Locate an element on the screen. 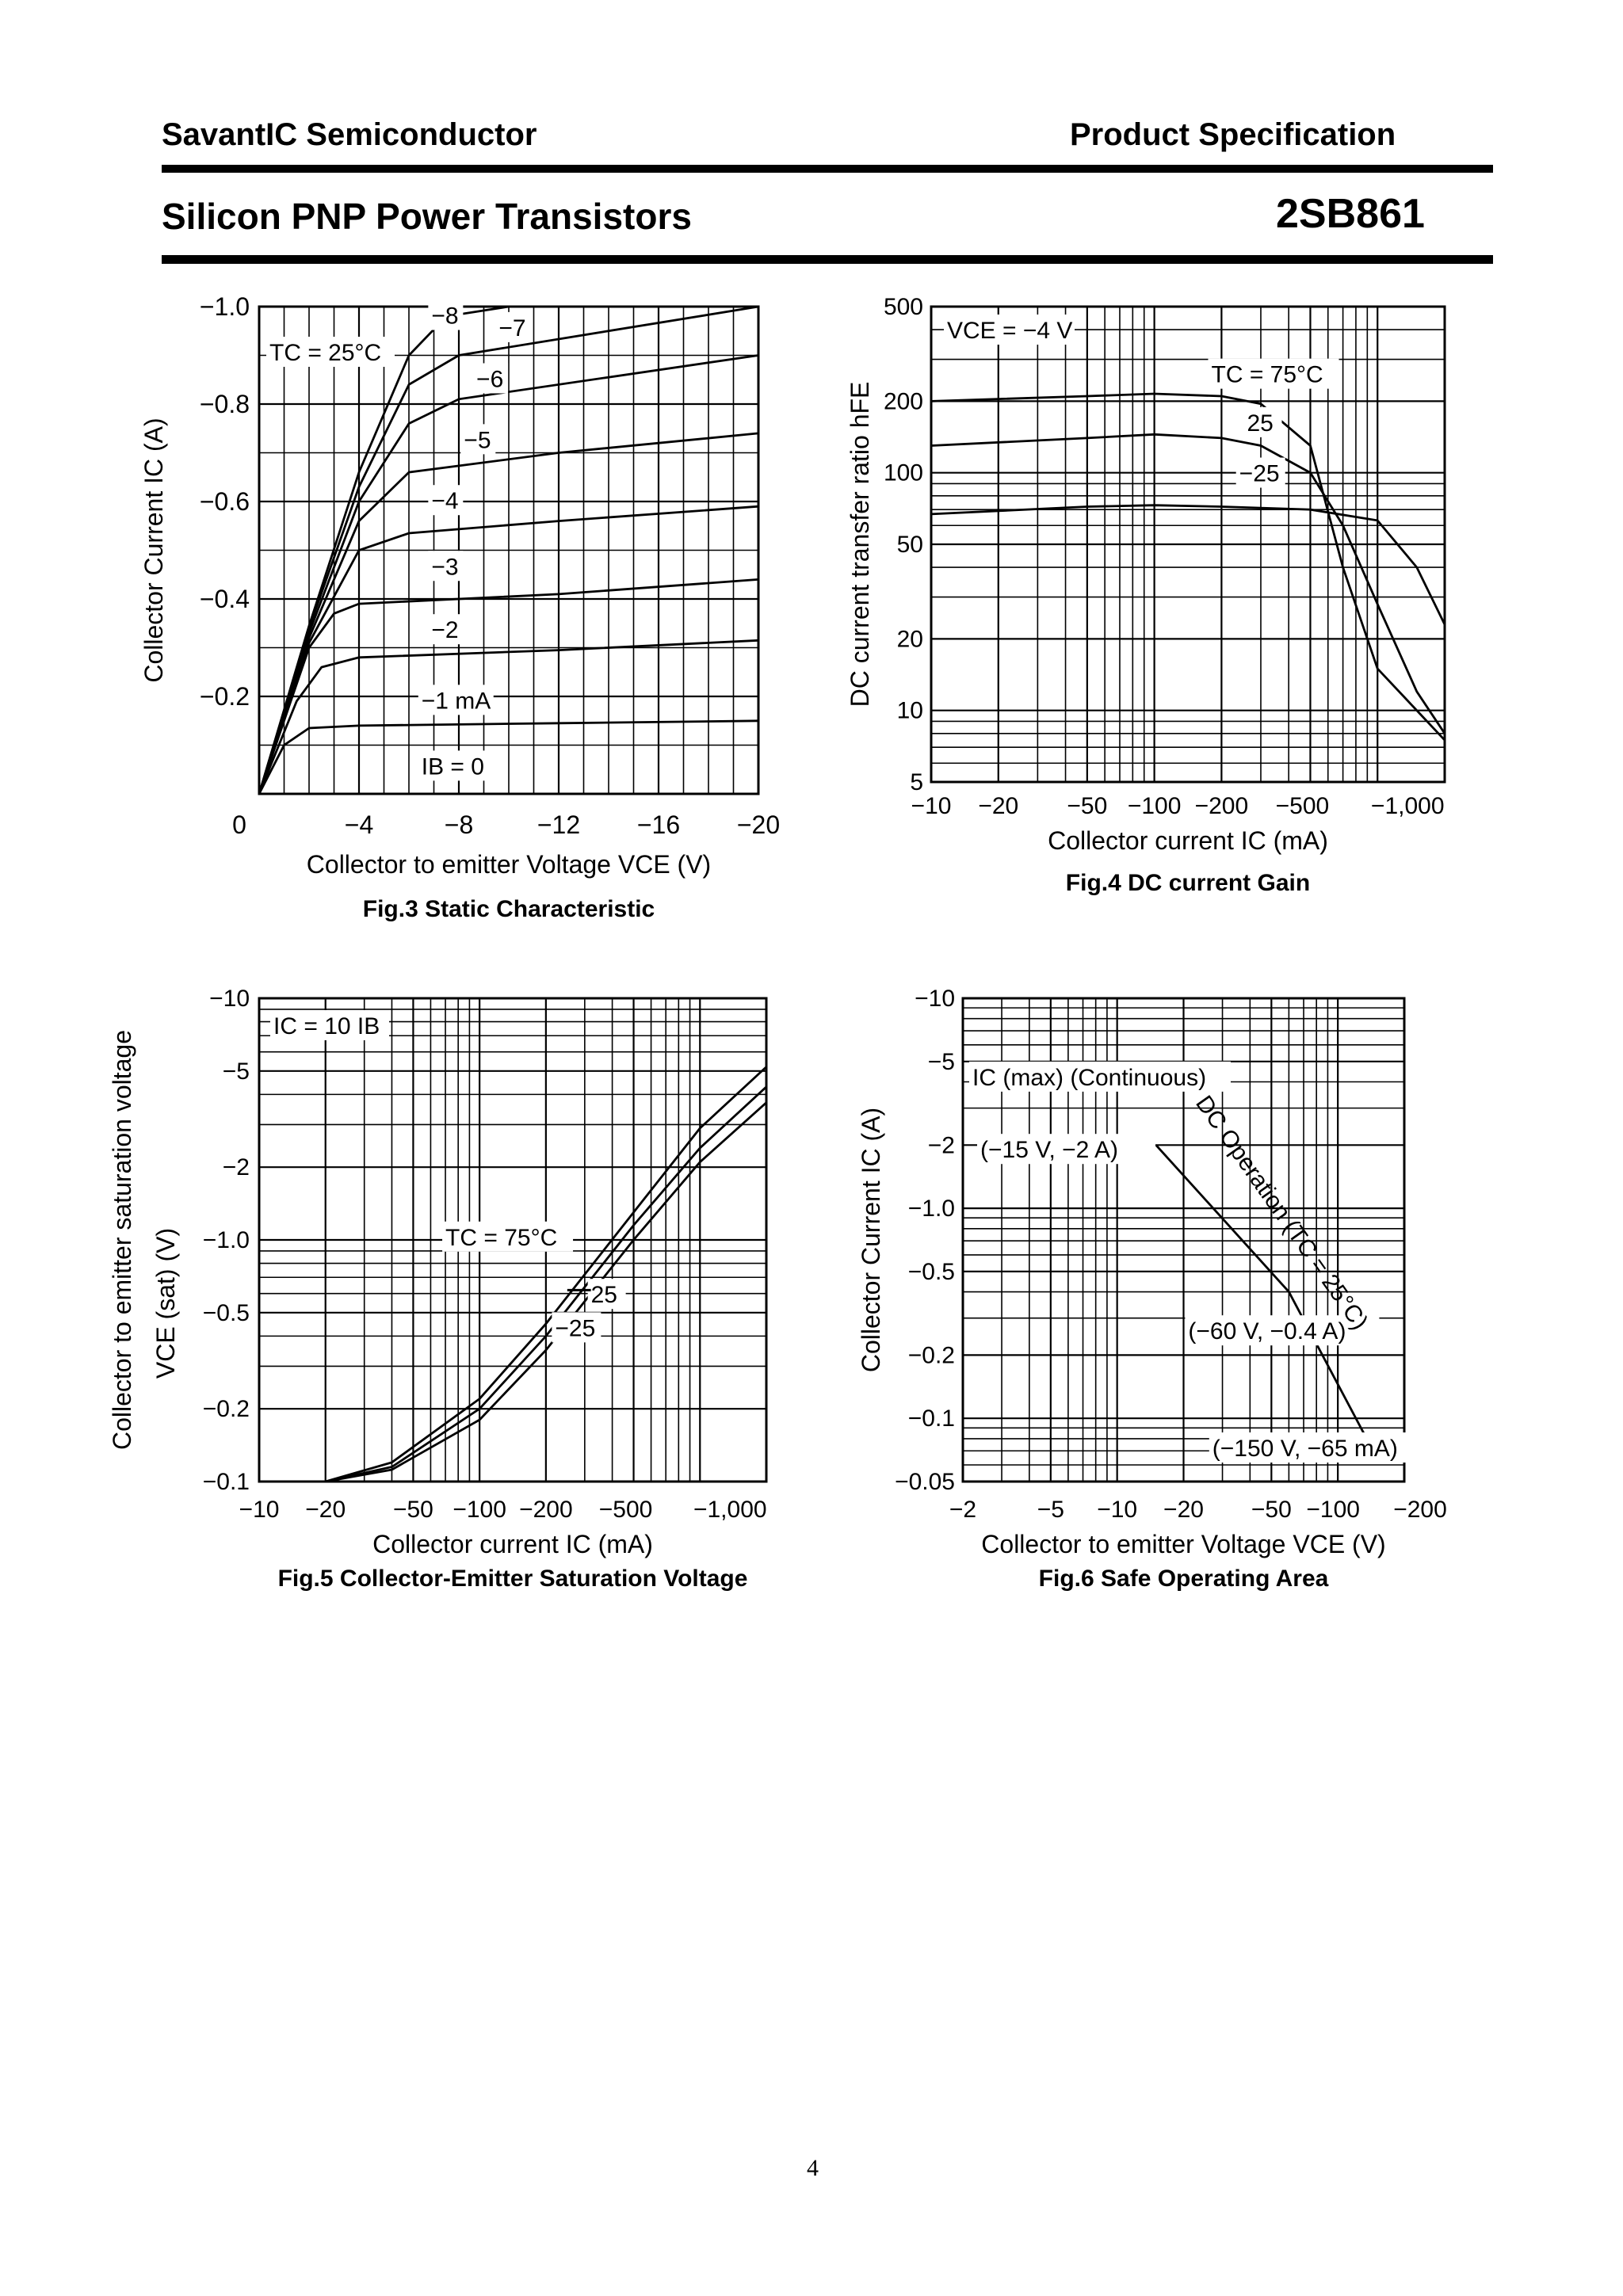 The height and width of the screenshot is (2296, 1623). series-label: −5 is located at coordinates (478, 440).